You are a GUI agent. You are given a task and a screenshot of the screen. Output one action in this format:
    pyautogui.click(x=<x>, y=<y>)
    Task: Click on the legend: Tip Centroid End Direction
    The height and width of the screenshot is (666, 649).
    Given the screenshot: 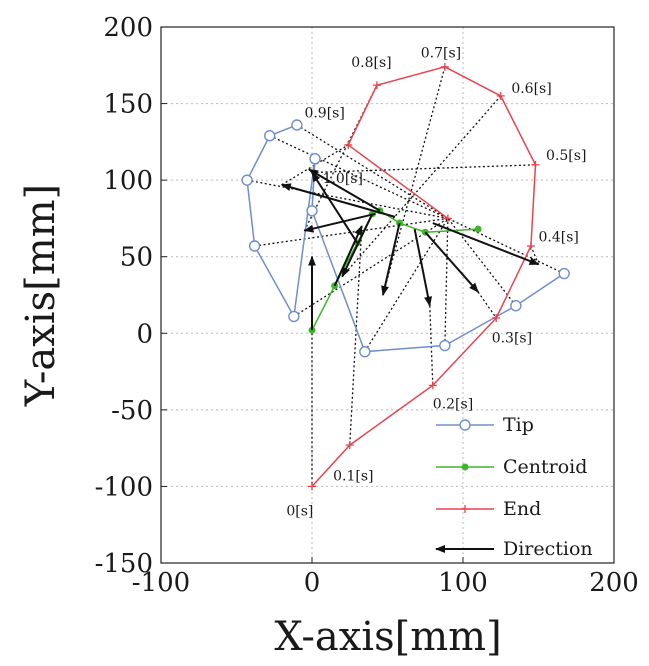 What is the action you would take?
    pyautogui.click(x=514, y=487)
    